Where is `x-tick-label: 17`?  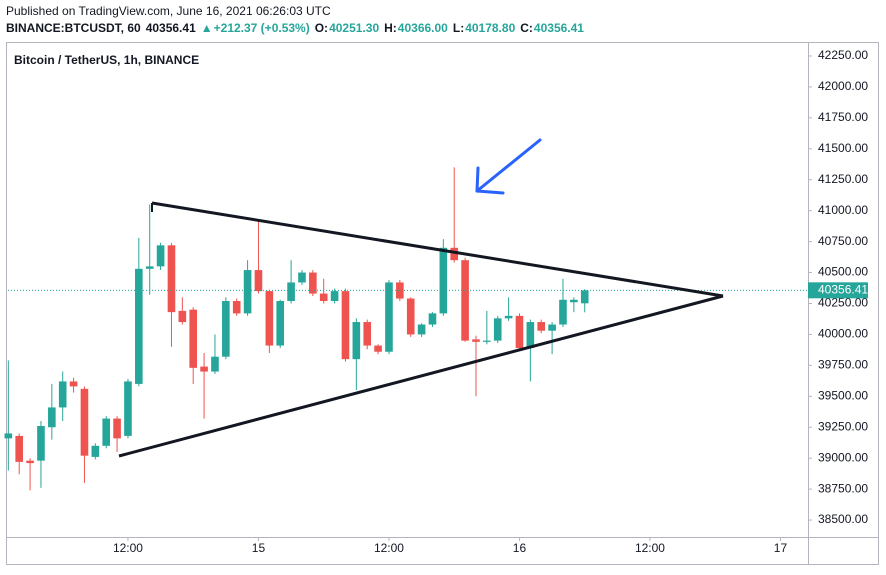
x-tick-label: 17 is located at coordinates (781, 548).